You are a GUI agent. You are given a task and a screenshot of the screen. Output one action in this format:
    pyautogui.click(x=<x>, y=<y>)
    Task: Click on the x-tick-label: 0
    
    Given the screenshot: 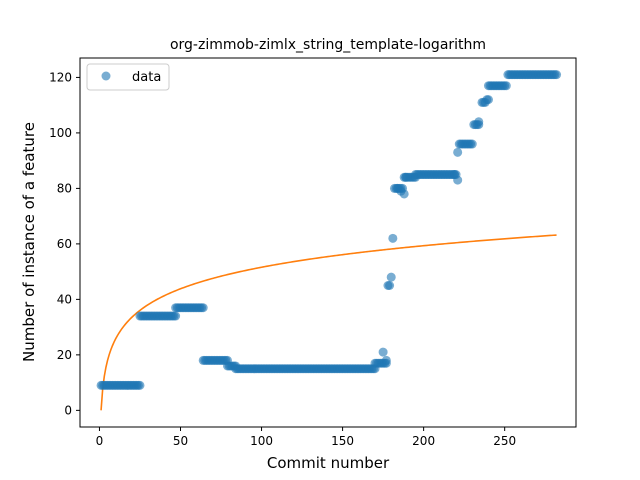 What is the action you would take?
    pyautogui.click(x=100, y=441)
    